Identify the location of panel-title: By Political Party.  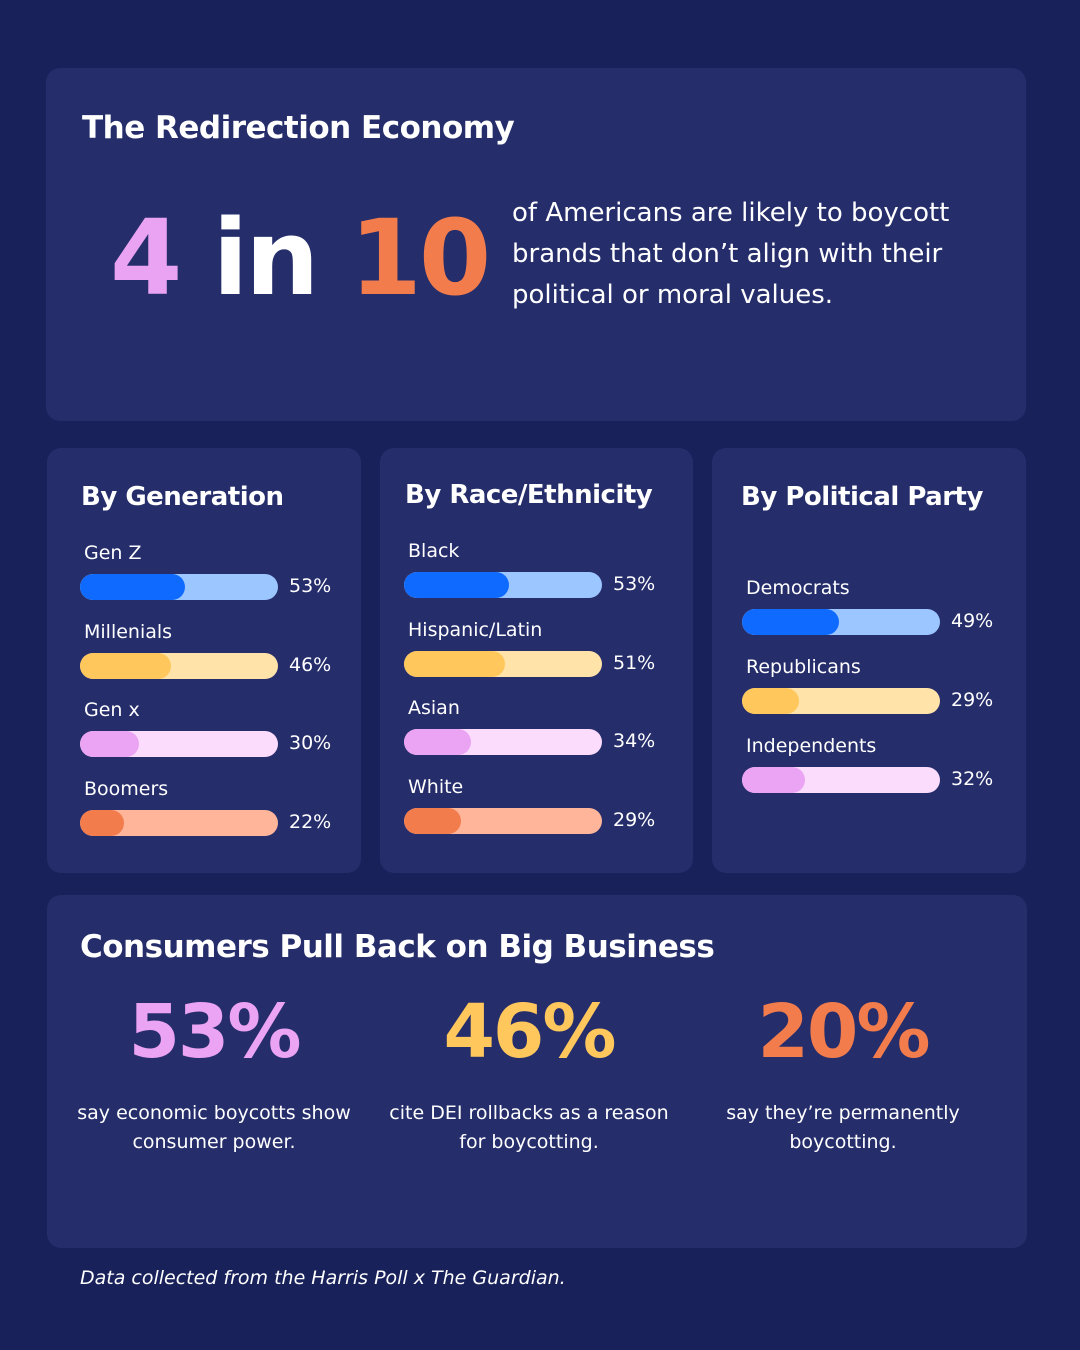
(862, 497).